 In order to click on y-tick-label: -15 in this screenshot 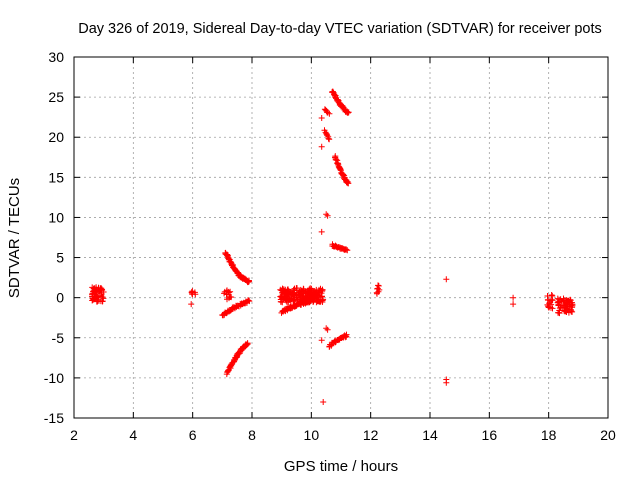, I will do `click(54, 418)`.